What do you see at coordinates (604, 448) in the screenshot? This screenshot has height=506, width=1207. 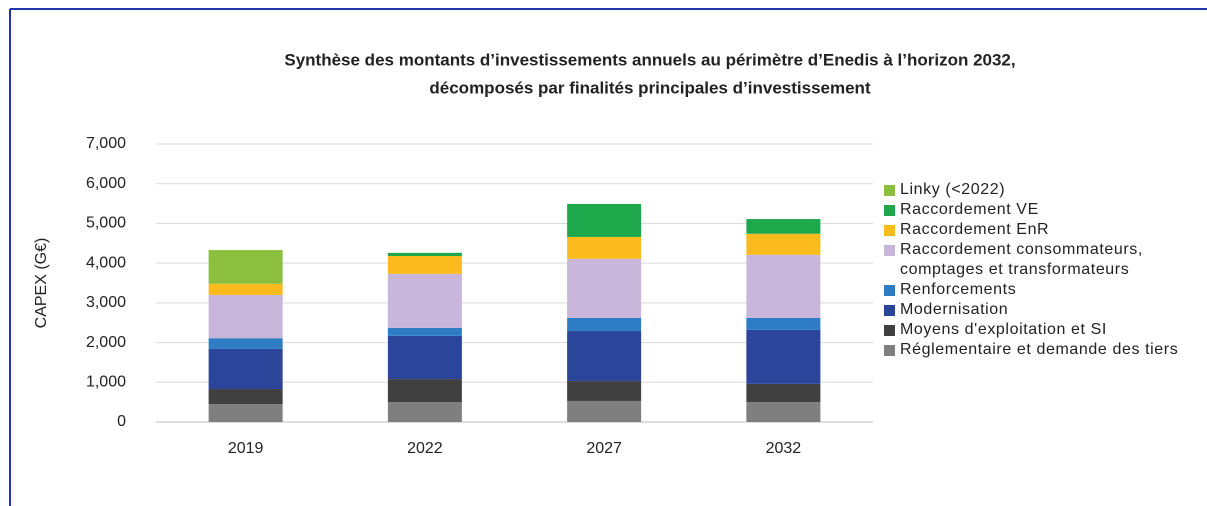 I see `x-tick-label: 2027` at bounding box center [604, 448].